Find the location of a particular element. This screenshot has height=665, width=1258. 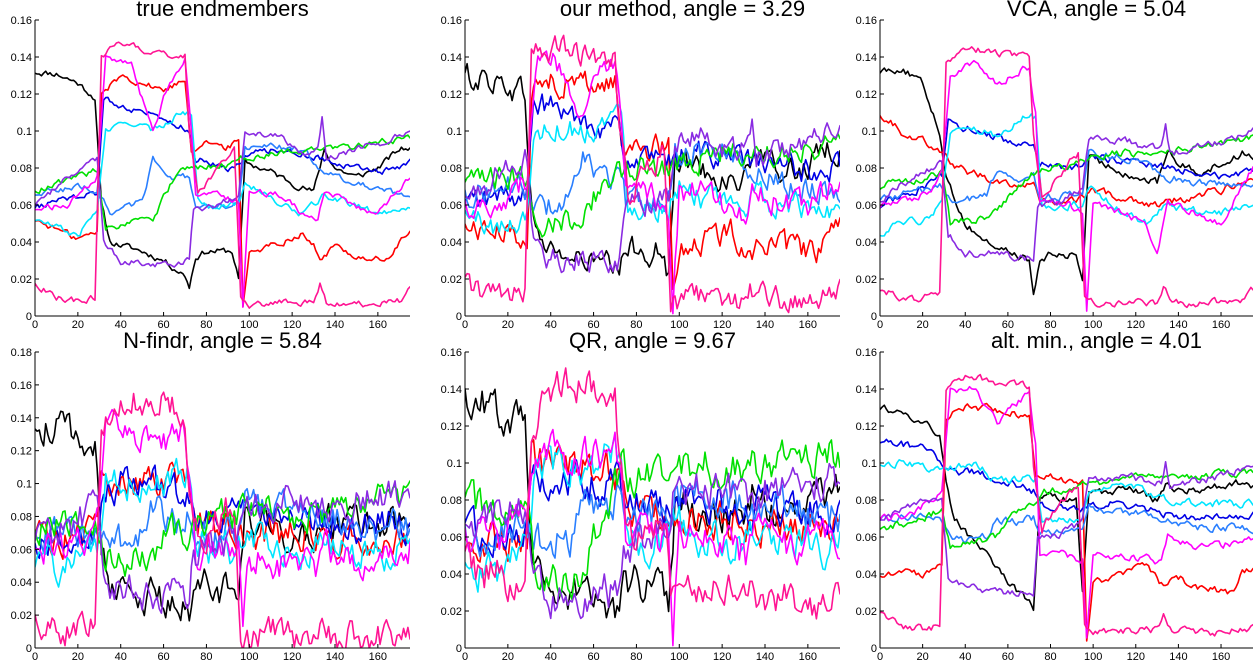

panel-title: our method, angle = 3.29 is located at coordinates (682, 10).